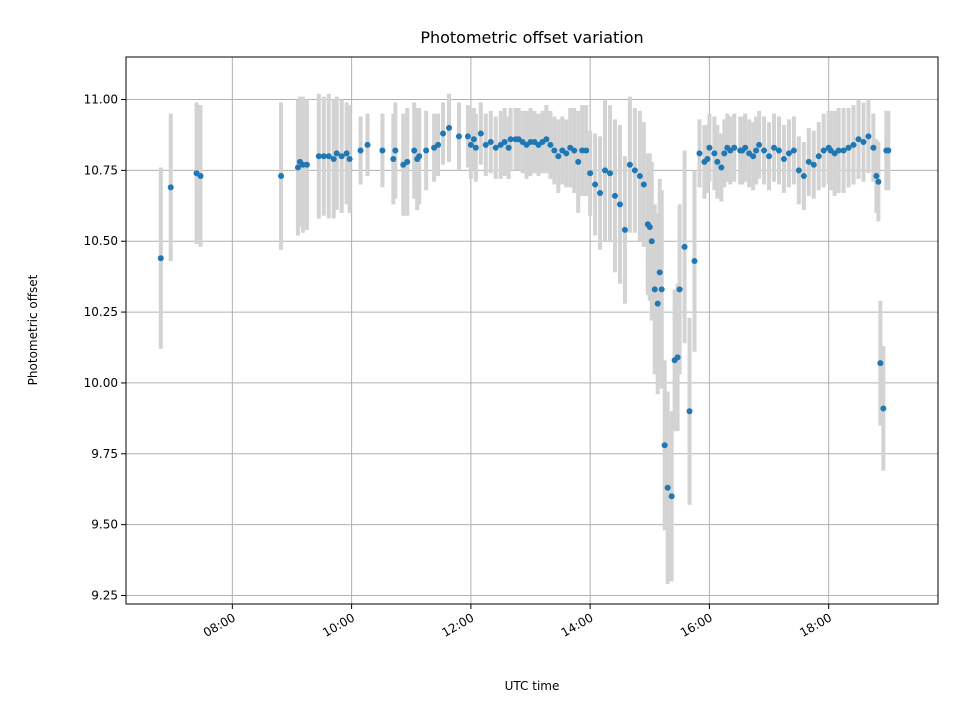  I want to click on y-tick-label: 10.00, so click(101, 383).